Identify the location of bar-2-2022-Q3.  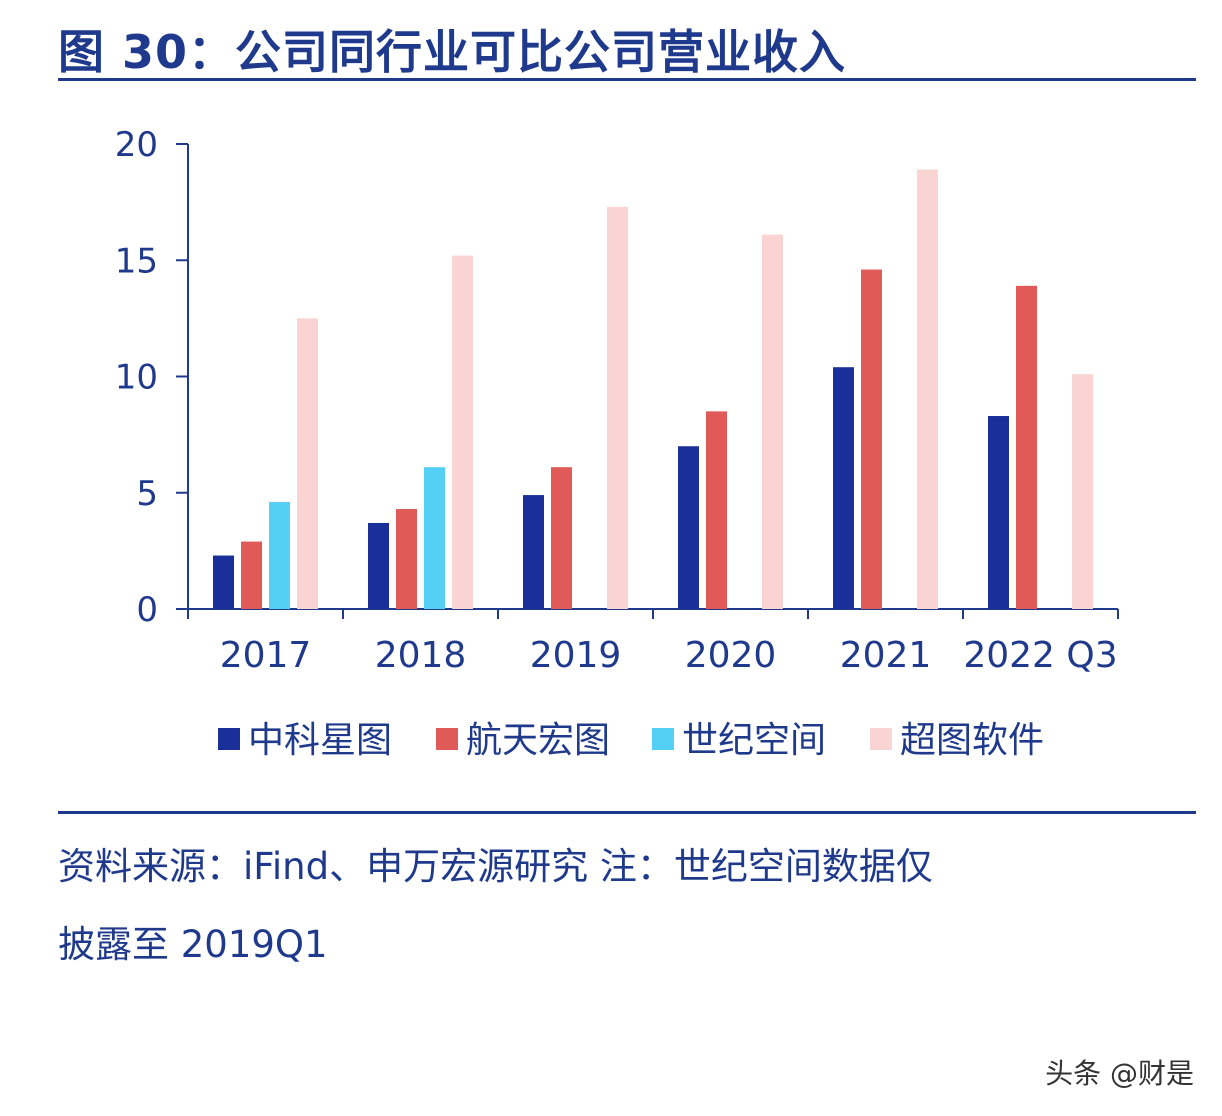
(1026, 447).